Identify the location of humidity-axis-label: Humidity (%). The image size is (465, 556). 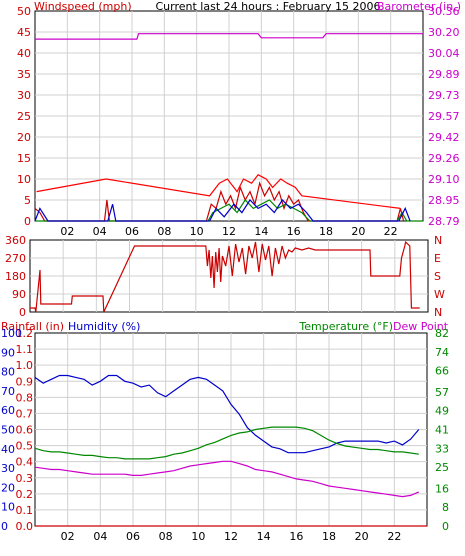
(104, 326).